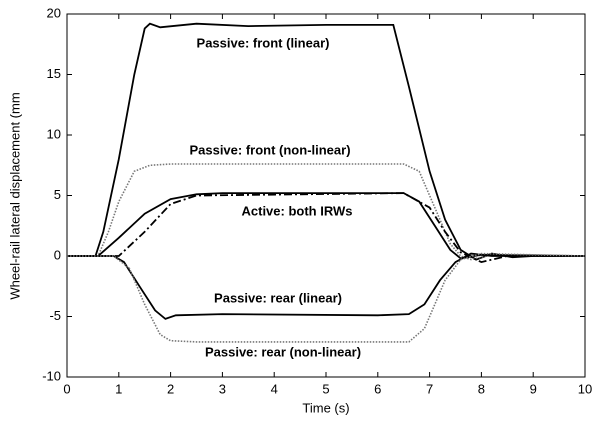  What do you see at coordinates (269, 149) in the screenshot?
I see `series-label: Passive: front (non-linear)` at bounding box center [269, 149].